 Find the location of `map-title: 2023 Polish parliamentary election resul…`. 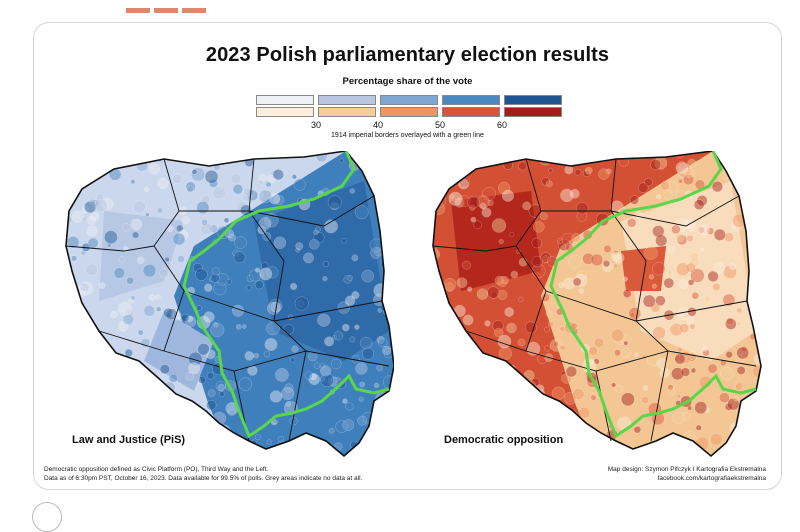

map-title: 2023 Polish parliamentary election resul… is located at coordinates (407, 55).